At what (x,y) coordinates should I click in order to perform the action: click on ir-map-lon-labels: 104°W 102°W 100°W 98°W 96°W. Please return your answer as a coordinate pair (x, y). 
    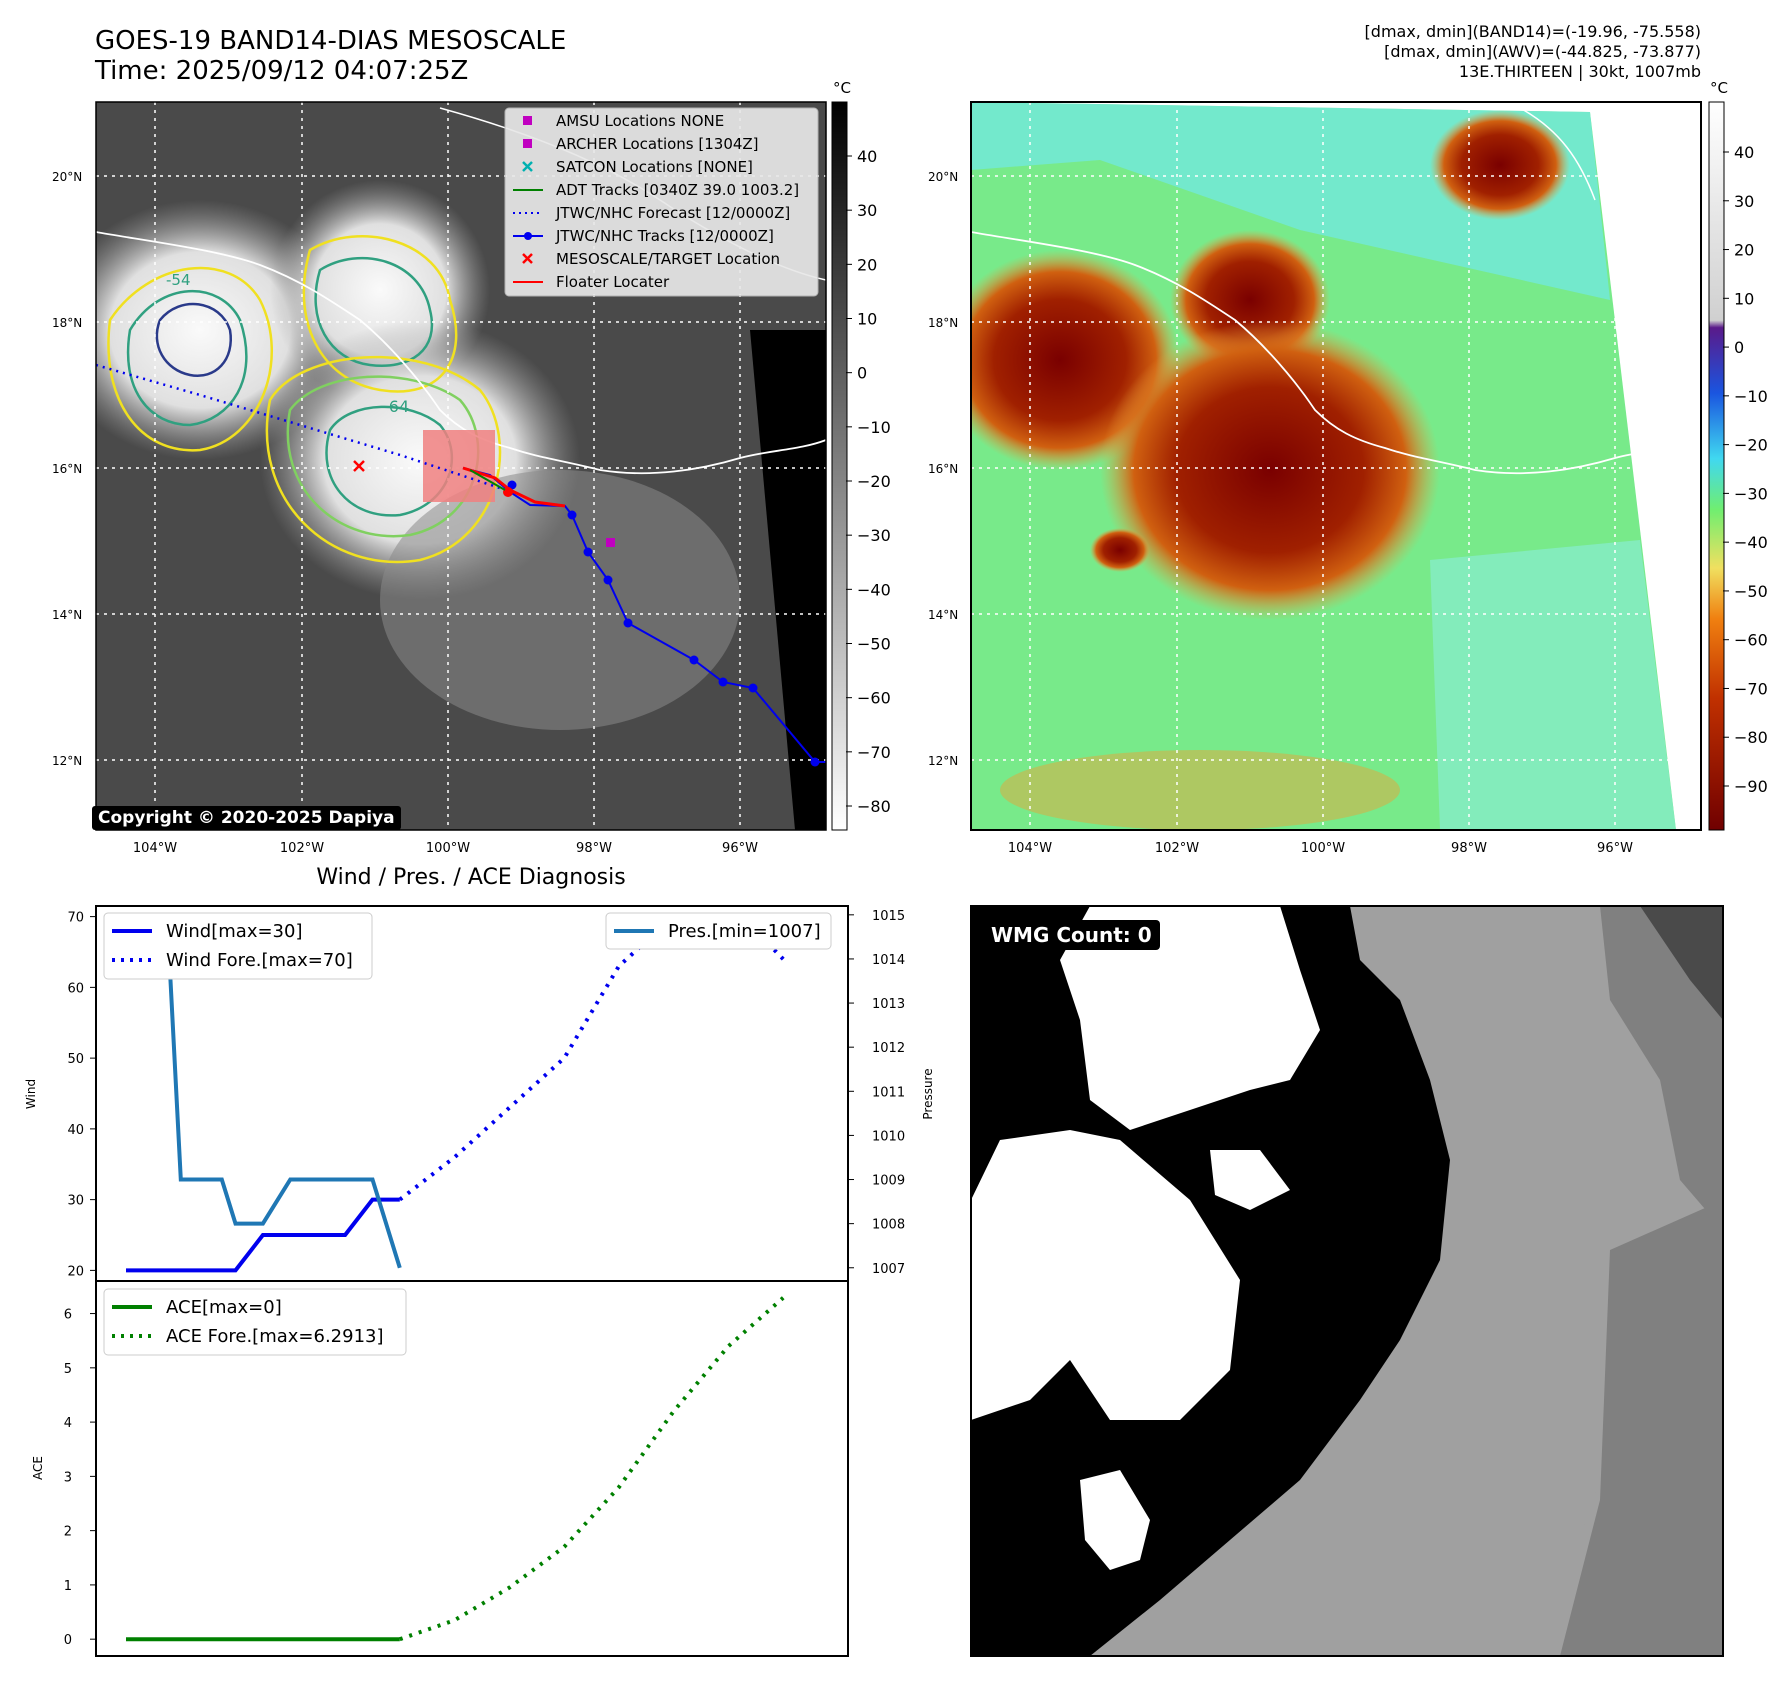
    Looking at the image, I should click on (445, 848).